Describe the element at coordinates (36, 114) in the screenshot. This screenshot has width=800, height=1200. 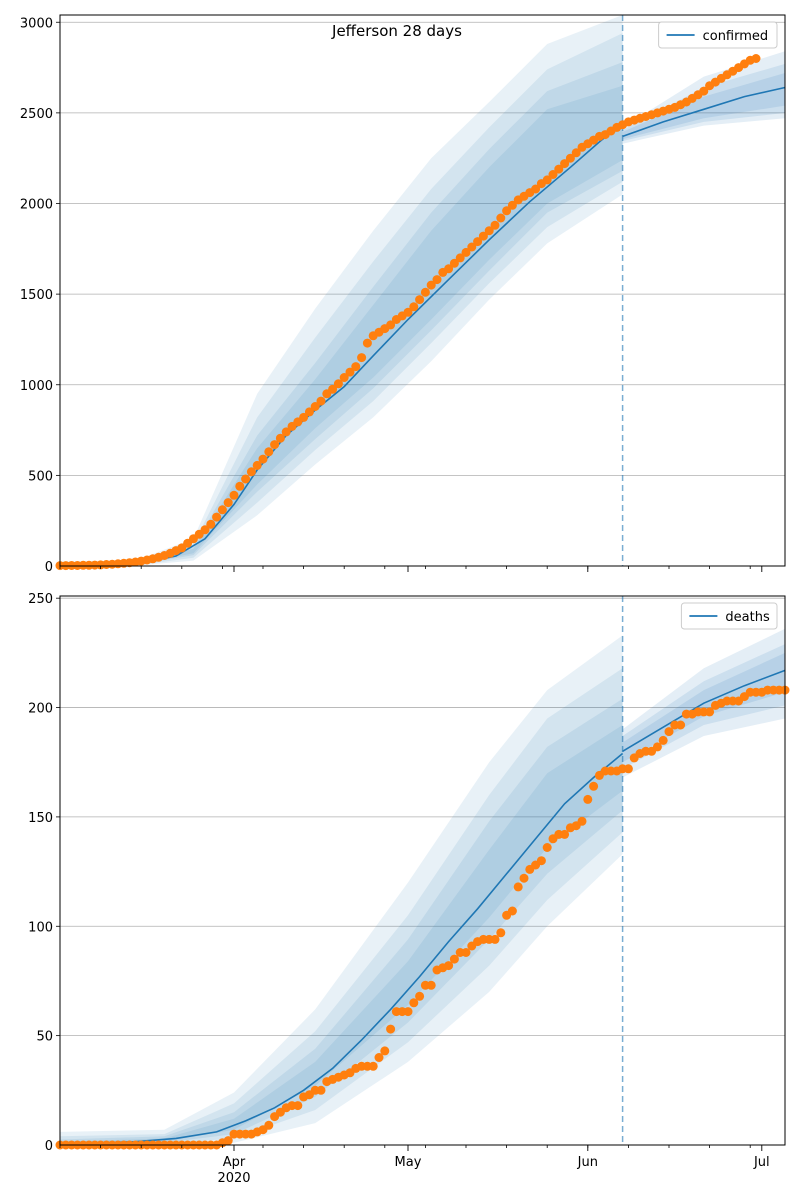
I see `y-tick-label: 2500` at that location.